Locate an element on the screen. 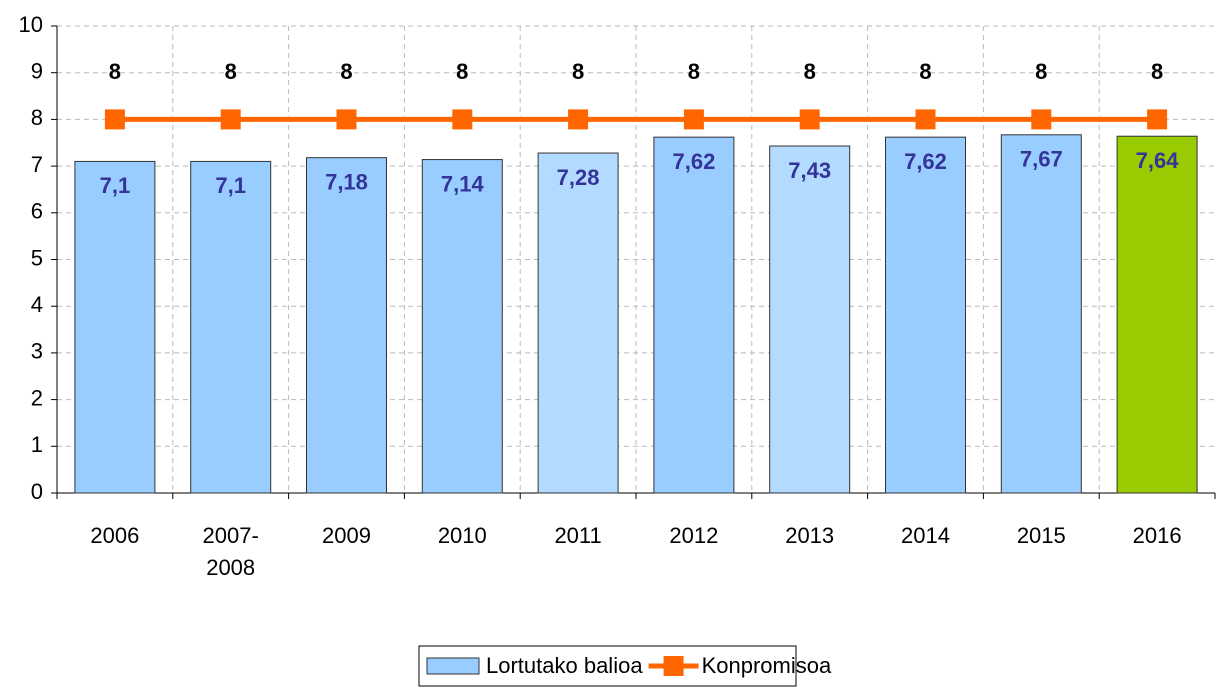  y-tick-label: 5 is located at coordinates (37, 257).